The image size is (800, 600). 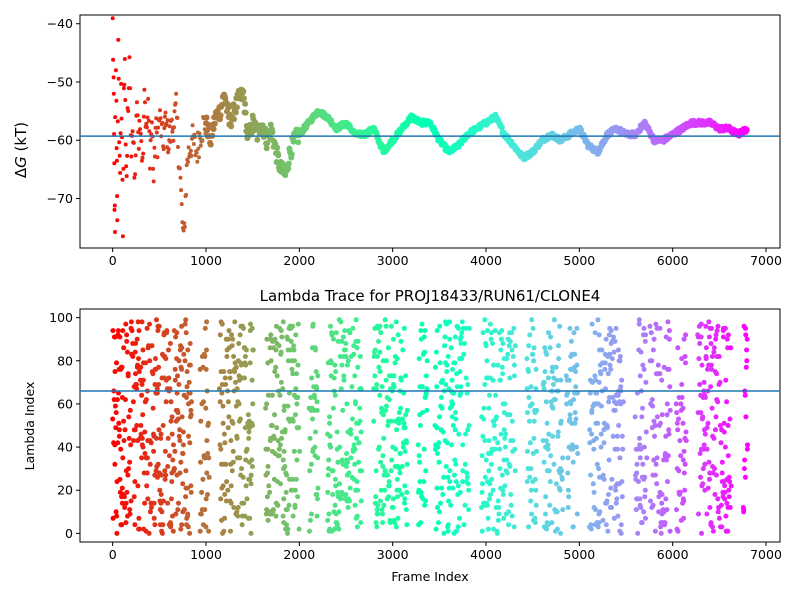 What do you see at coordinates (579, 554) in the screenshot?
I see `x-tick-label: 5000` at bounding box center [579, 554].